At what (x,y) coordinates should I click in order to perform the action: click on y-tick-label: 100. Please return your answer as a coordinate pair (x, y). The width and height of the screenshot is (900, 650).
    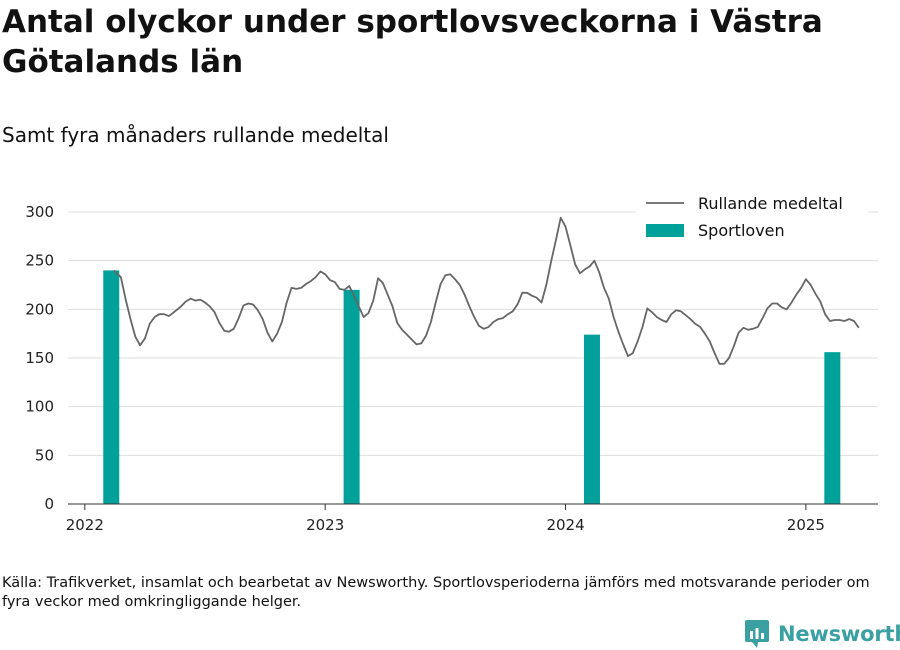
    Looking at the image, I should click on (39, 407).